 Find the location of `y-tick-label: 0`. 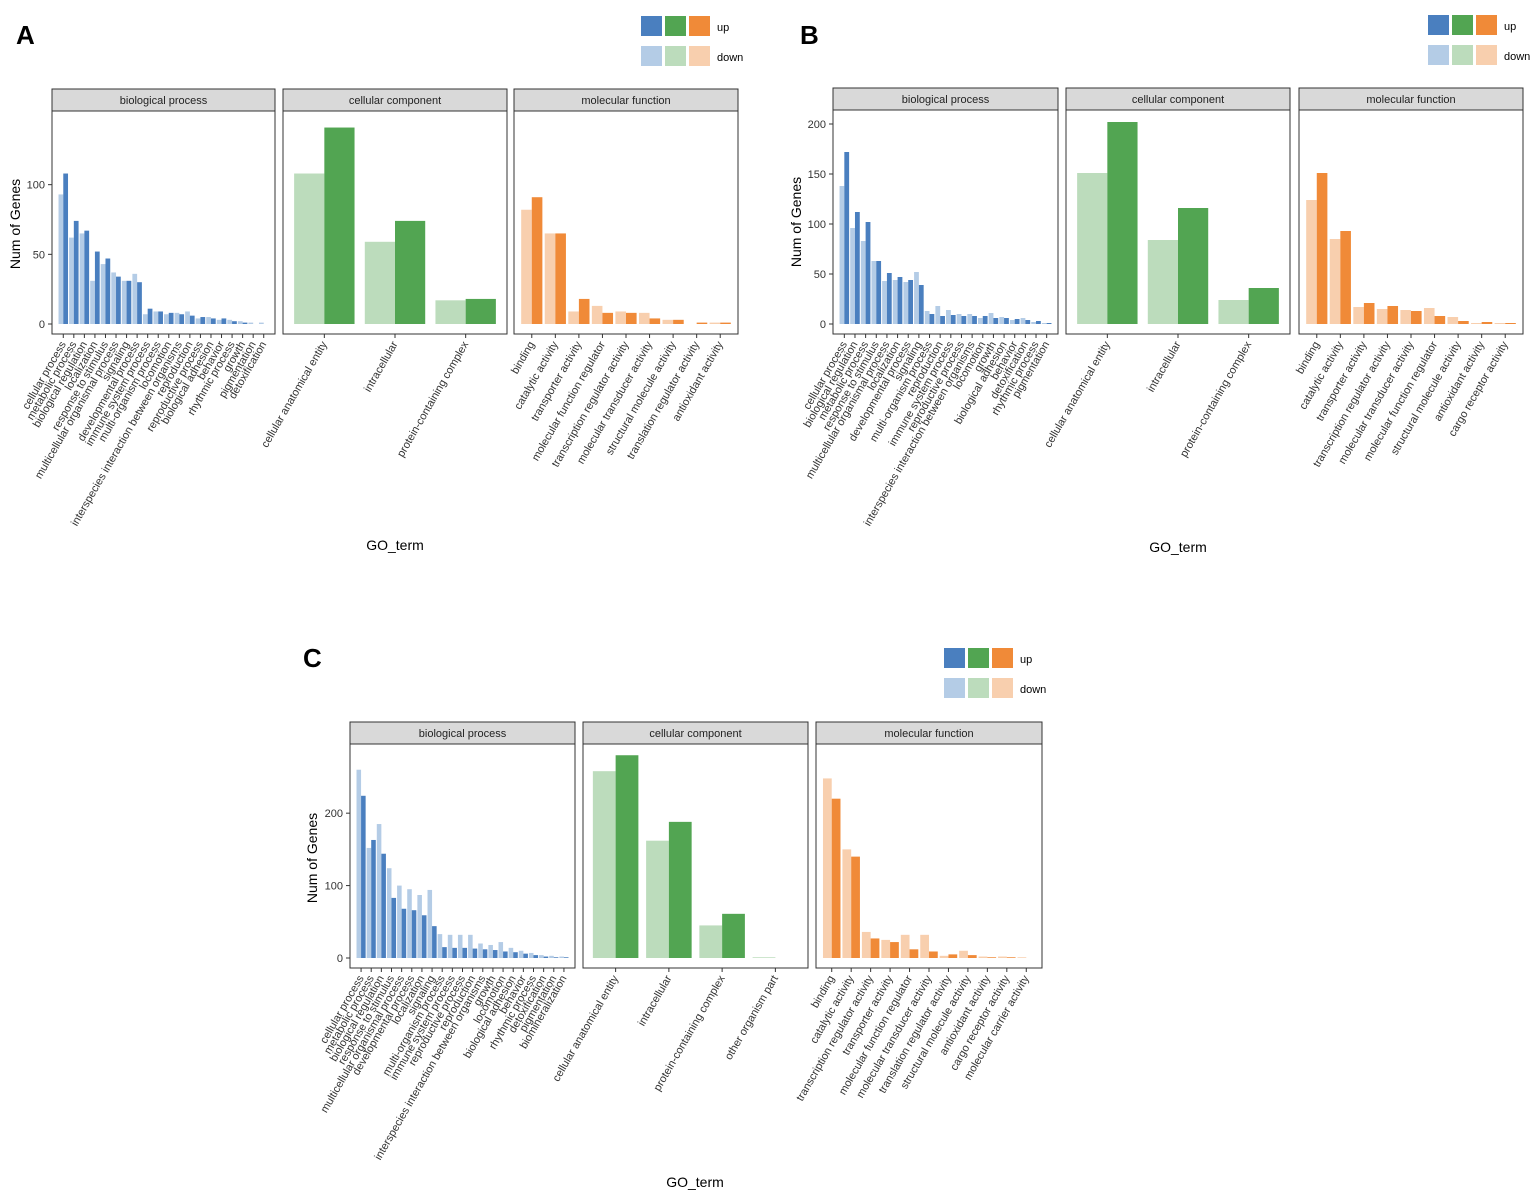

y-tick-label: 0 is located at coordinates (340, 959).